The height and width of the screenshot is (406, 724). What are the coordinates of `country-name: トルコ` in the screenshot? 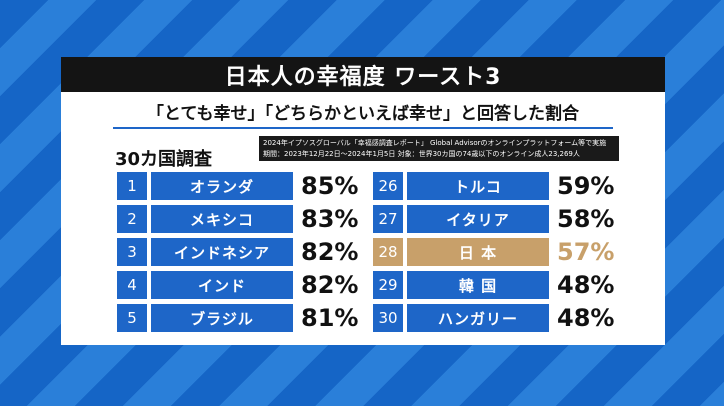 It's located at (478, 186).